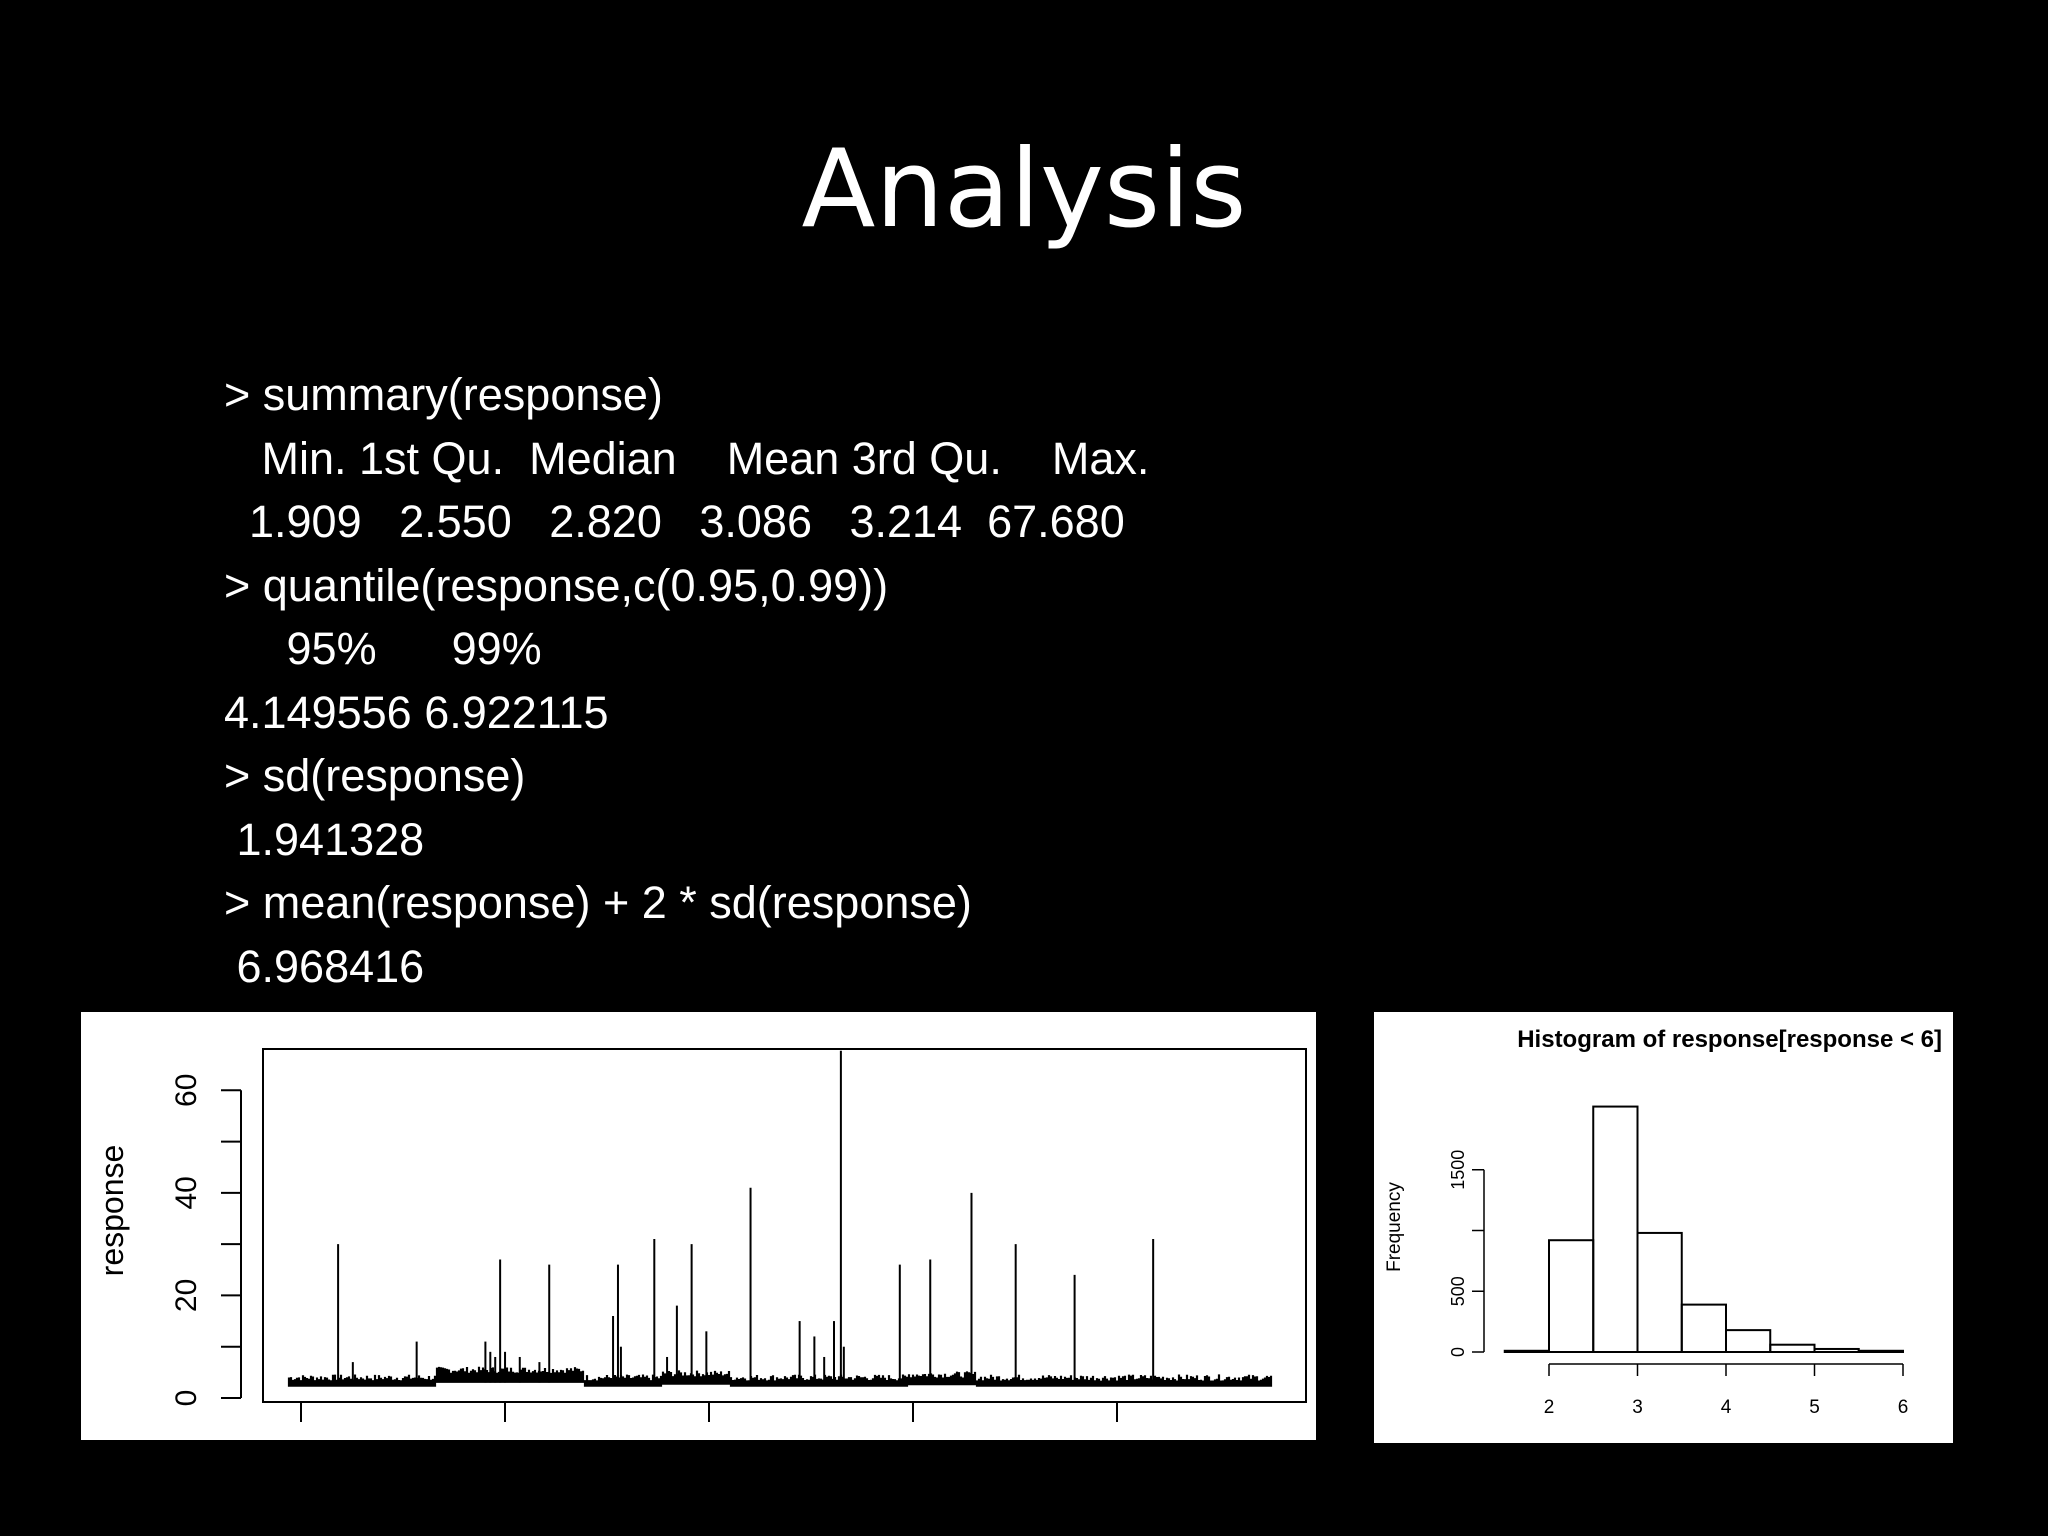  I want to click on x-tick-label: 2, so click(1549, 1407).